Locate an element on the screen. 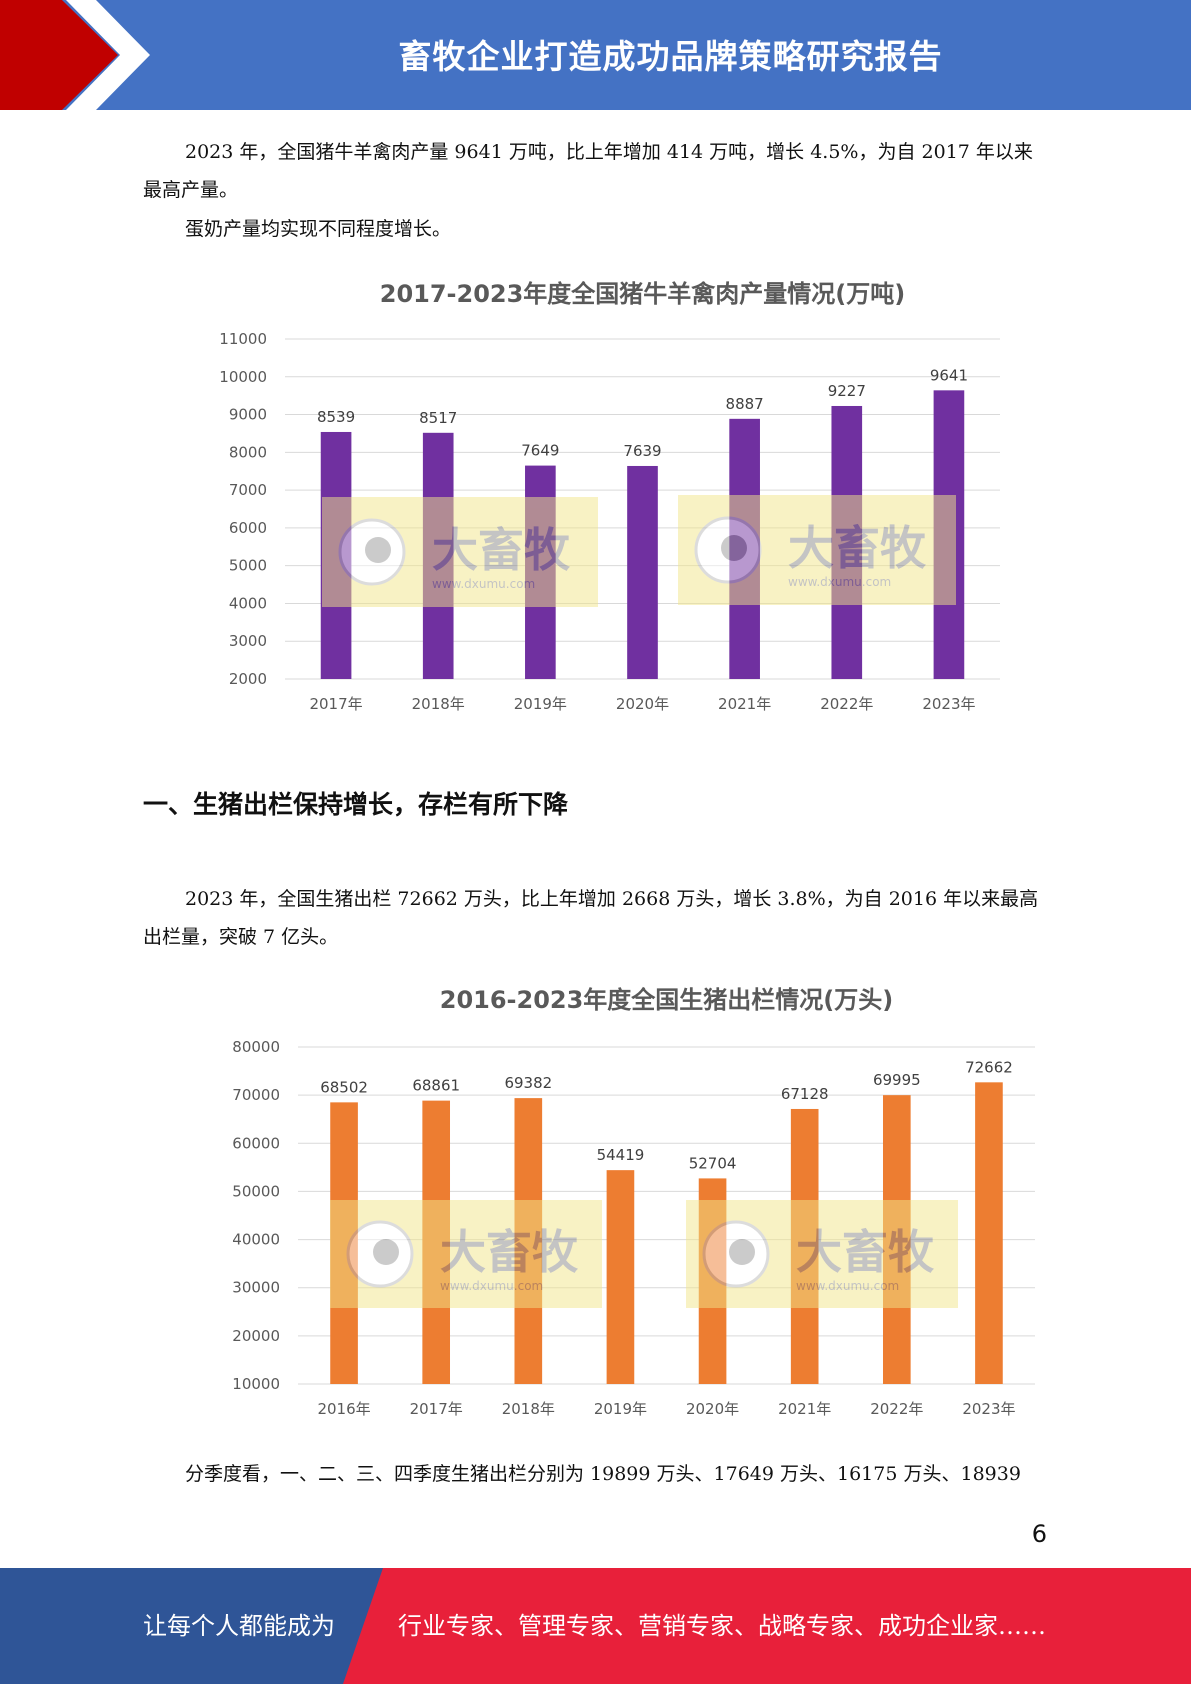  chart2-y-tick-label: 30000 is located at coordinates (256, 1288).